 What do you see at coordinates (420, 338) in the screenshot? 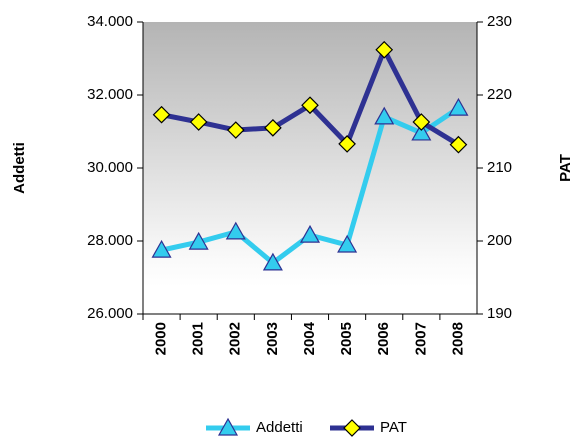
I see `x-tick-label: 2007` at bounding box center [420, 338].